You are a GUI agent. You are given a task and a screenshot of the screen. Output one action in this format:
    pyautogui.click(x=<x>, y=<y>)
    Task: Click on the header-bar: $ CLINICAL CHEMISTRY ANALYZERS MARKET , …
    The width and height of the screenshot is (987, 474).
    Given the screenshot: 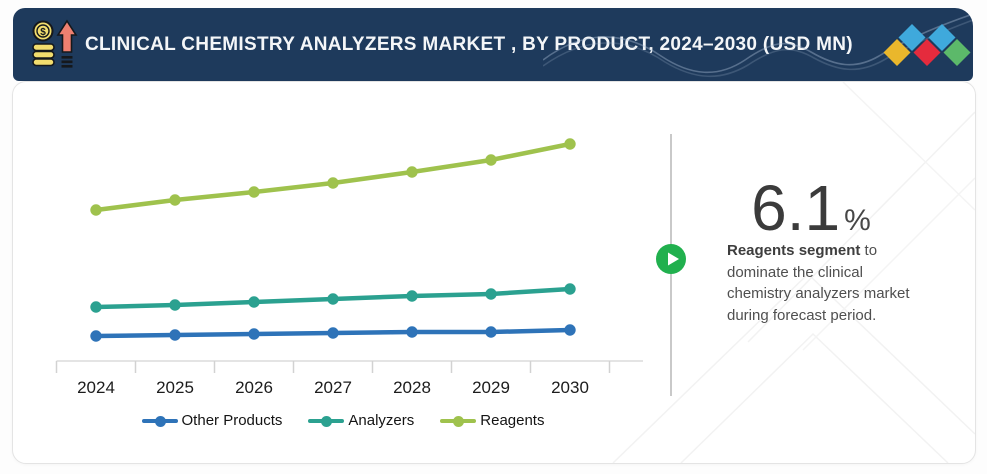 What is the action you would take?
    pyautogui.click(x=493, y=44)
    